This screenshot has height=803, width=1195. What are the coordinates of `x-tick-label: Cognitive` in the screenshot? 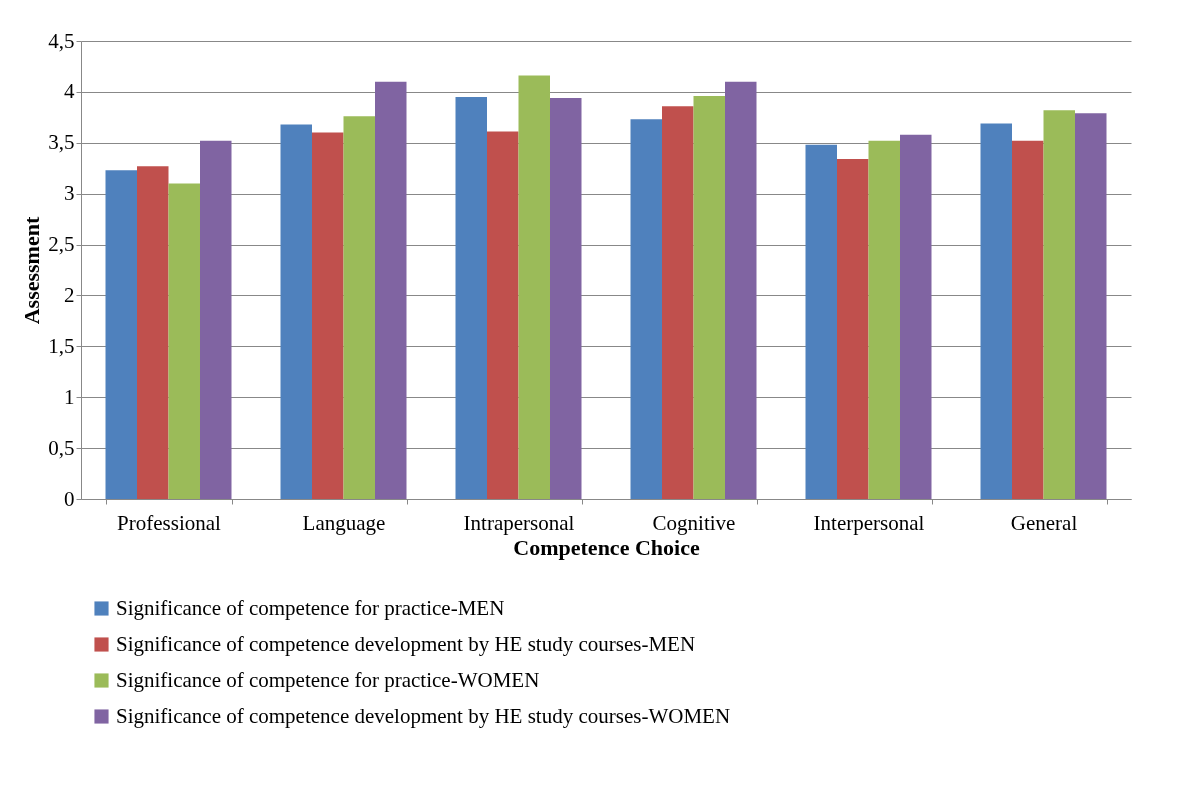 It's located at (694, 522).